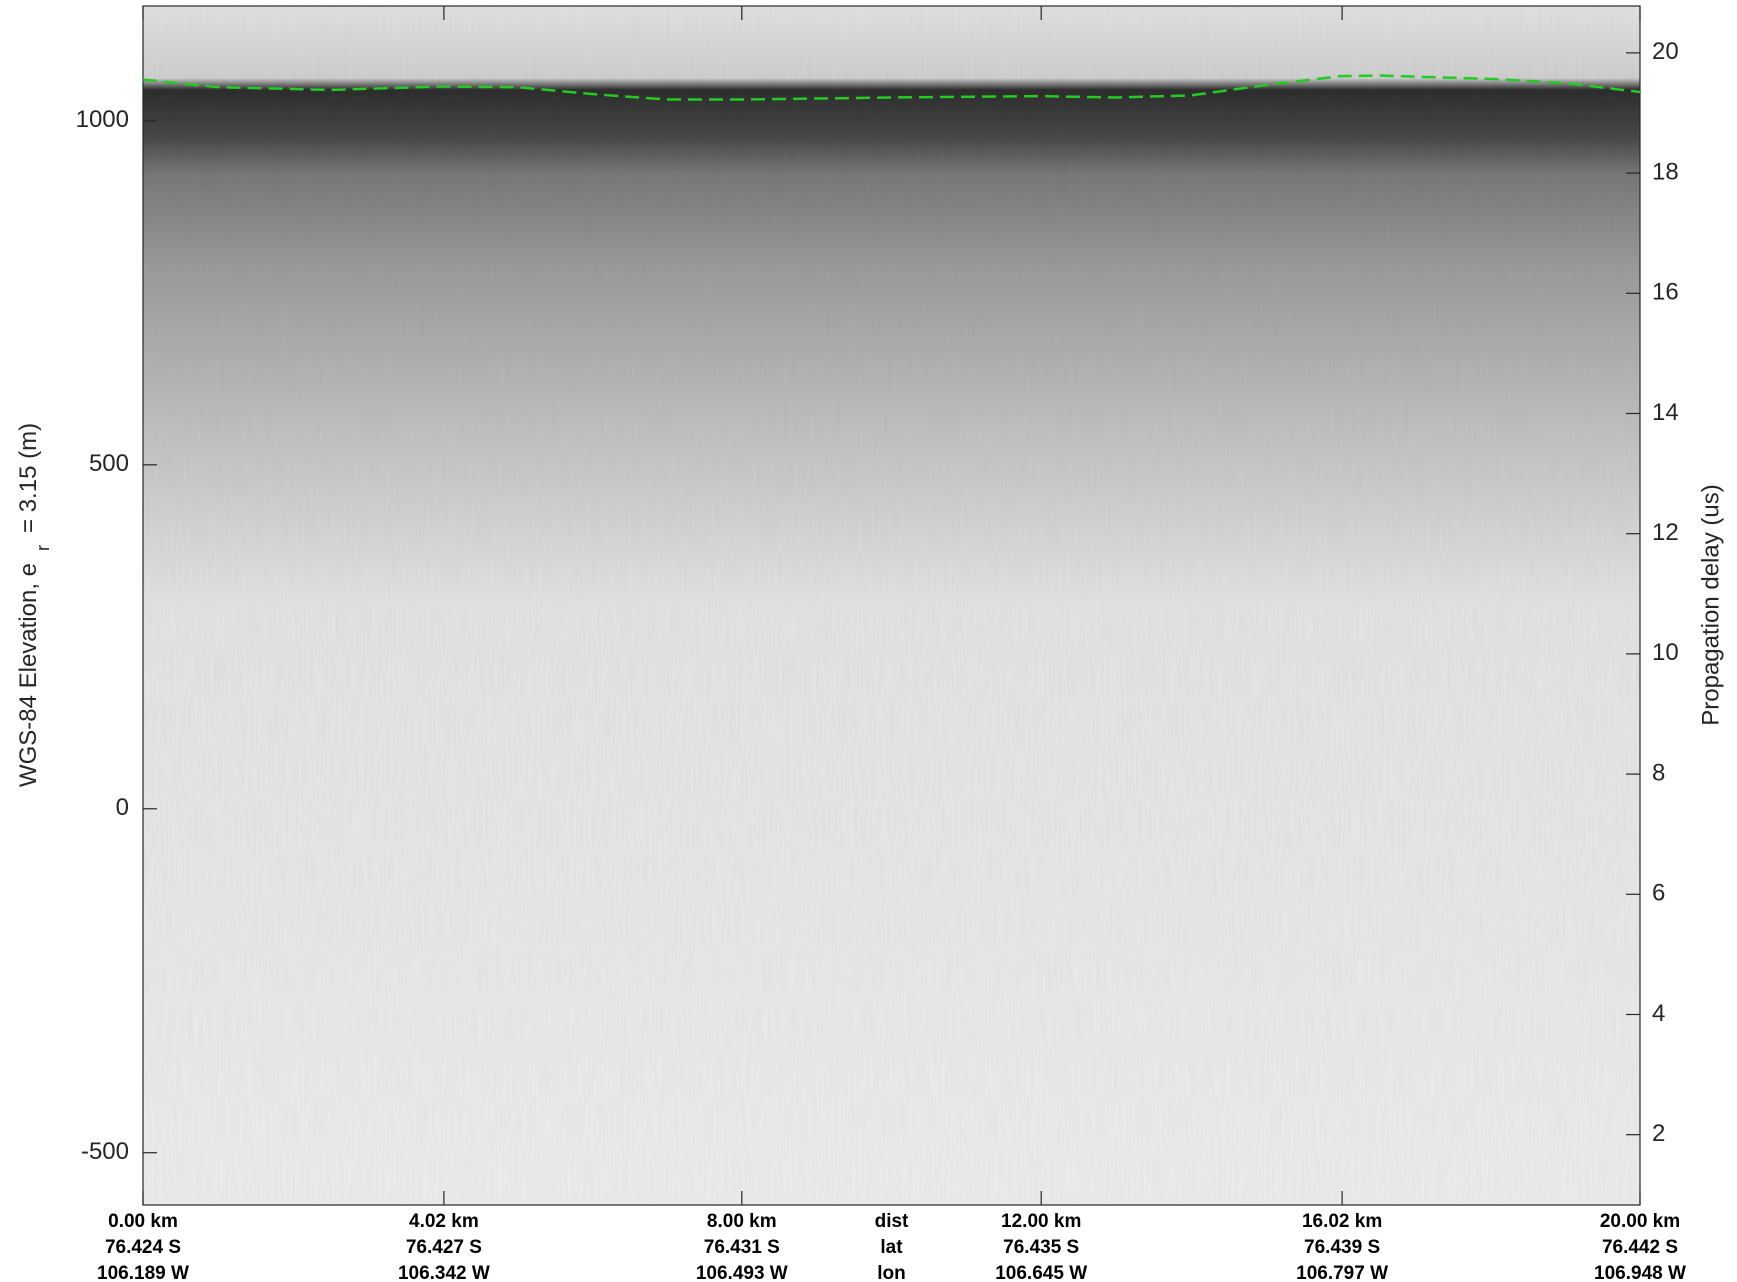  What do you see at coordinates (742, 1221) in the screenshot?
I see `x-tick-label: 8.00 km` at bounding box center [742, 1221].